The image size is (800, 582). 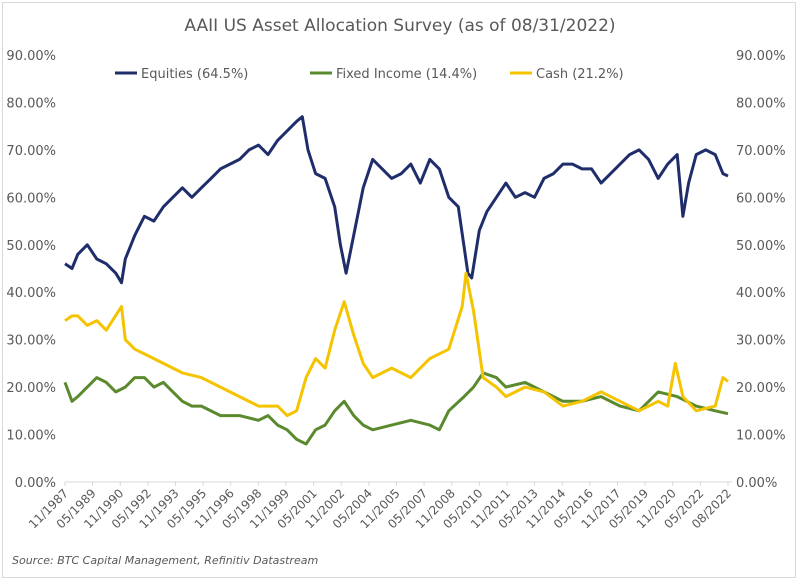 What do you see at coordinates (761, 151) in the screenshot?
I see `y-tick-label-right: 70.00%` at bounding box center [761, 151].